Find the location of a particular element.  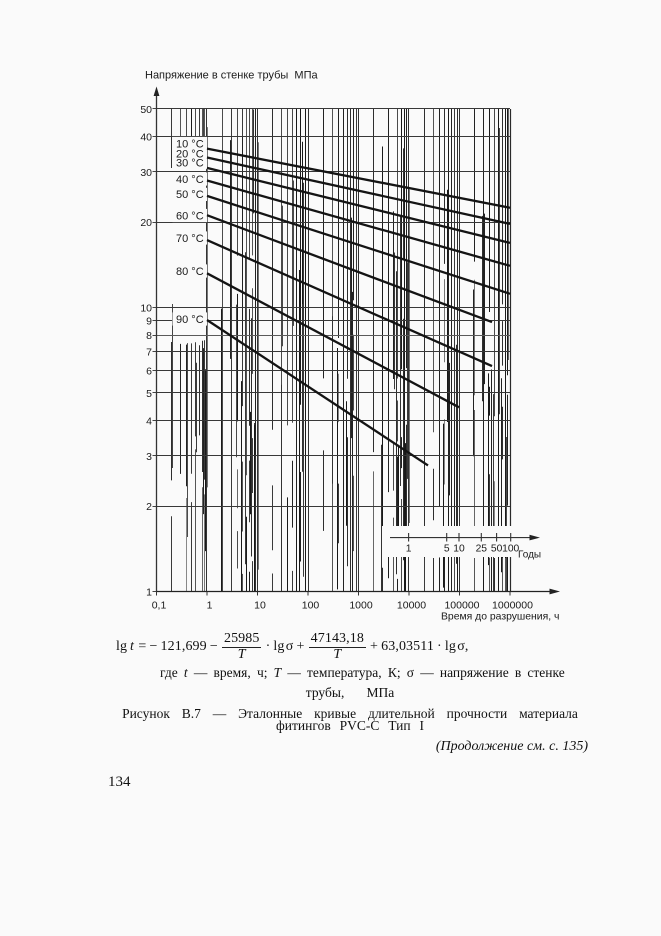

svg-text: 10000 is located at coordinates (411, 606).